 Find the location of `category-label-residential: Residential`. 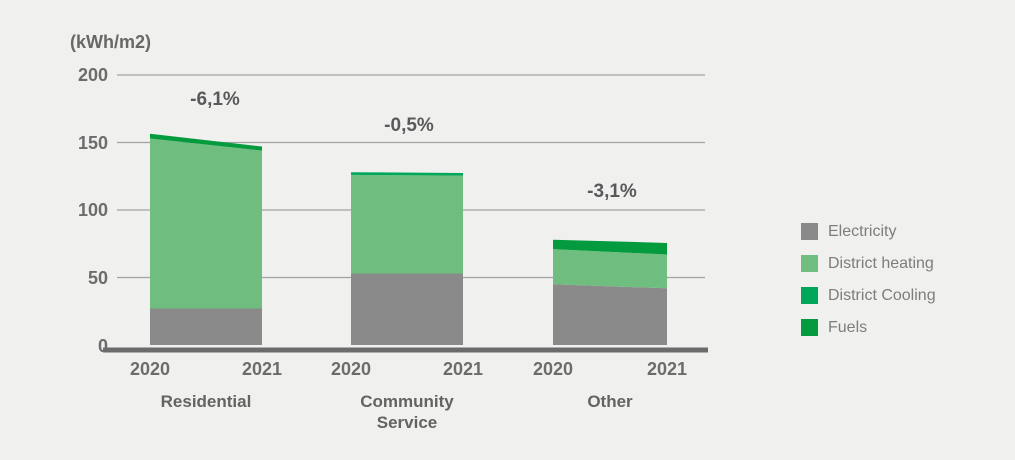

category-label-residential: Residential is located at coordinates (206, 401).